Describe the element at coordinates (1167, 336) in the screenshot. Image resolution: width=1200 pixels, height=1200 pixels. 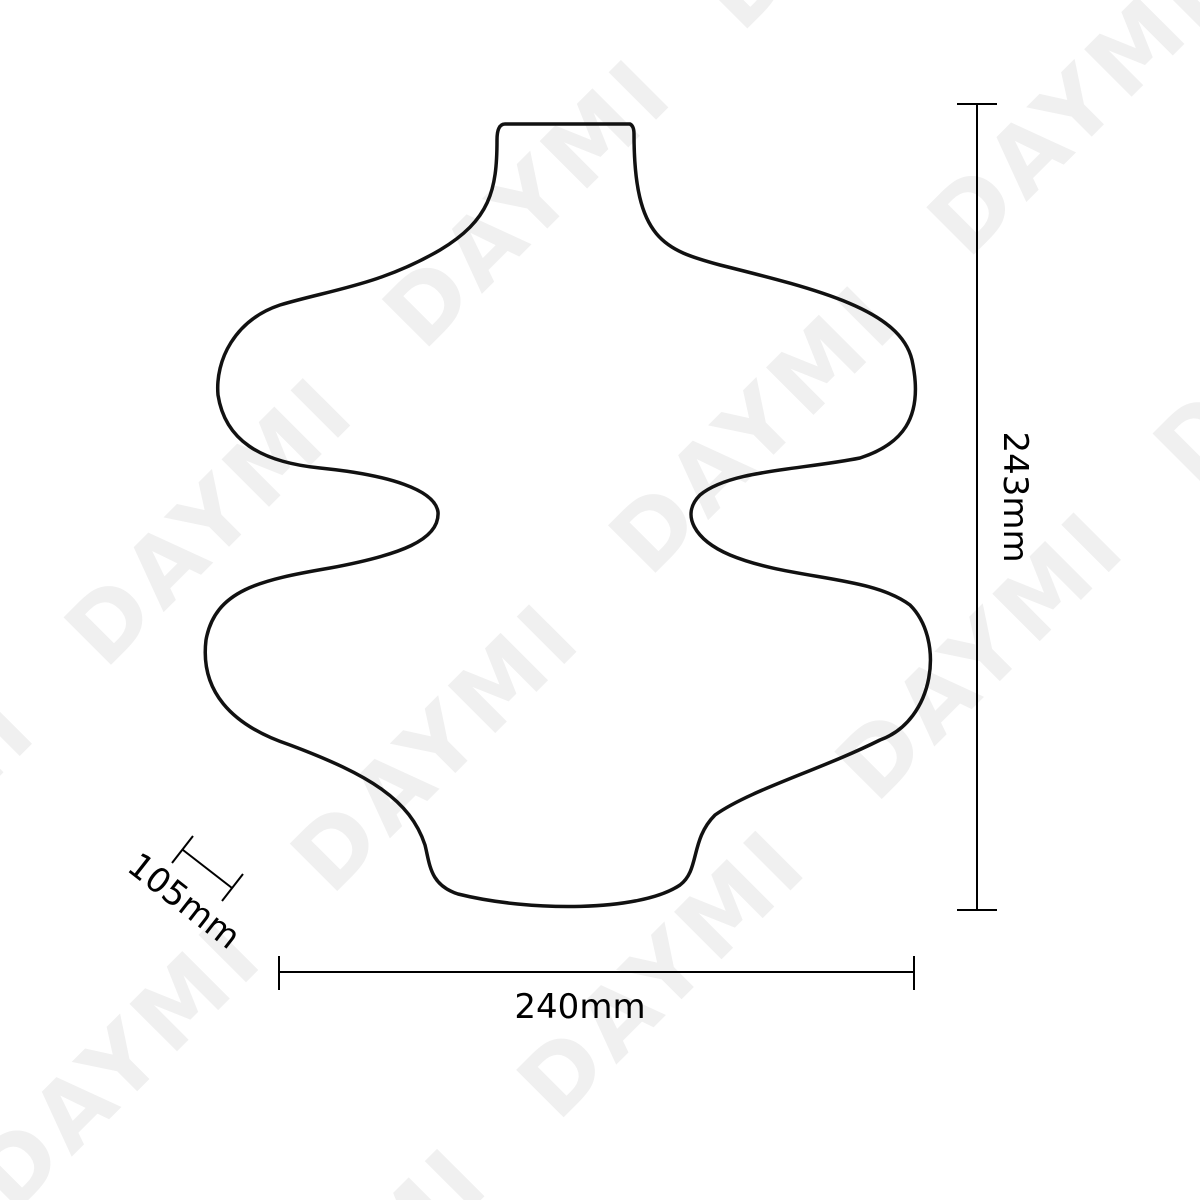
I see `watermark-12: DAYMI` at that location.